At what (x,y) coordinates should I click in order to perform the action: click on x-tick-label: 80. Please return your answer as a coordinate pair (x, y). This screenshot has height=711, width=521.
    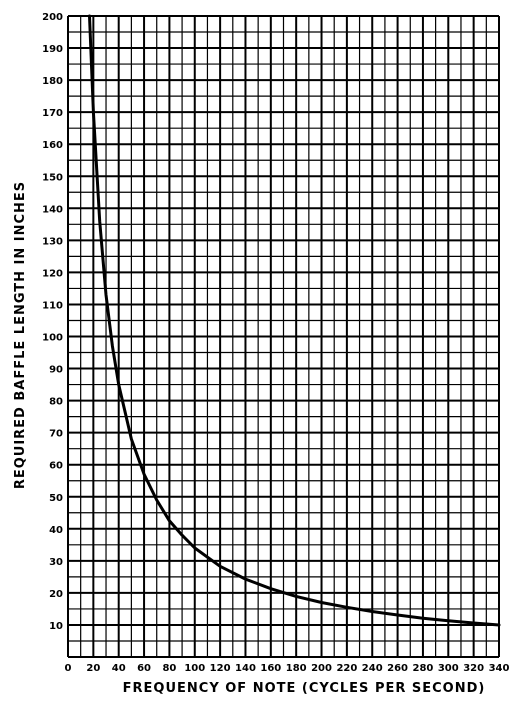
    Looking at the image, I should click on (169, 668).